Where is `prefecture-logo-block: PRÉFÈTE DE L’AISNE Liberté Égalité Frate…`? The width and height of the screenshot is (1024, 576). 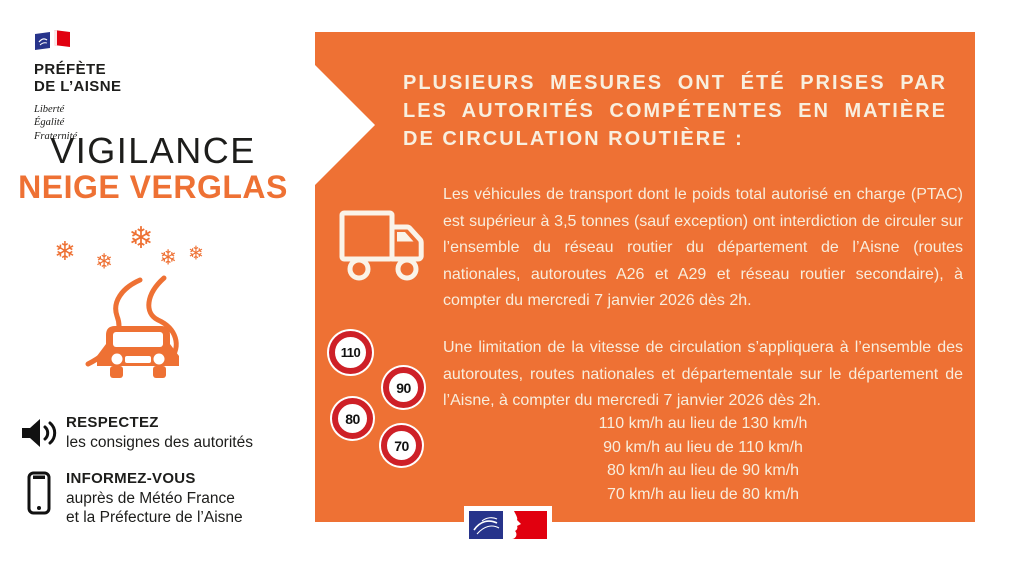 prefecture-logo-block: PRÉFÈTE DE L’AISNE Liberté Égalité Frate… is located at coordinates (77, 86).